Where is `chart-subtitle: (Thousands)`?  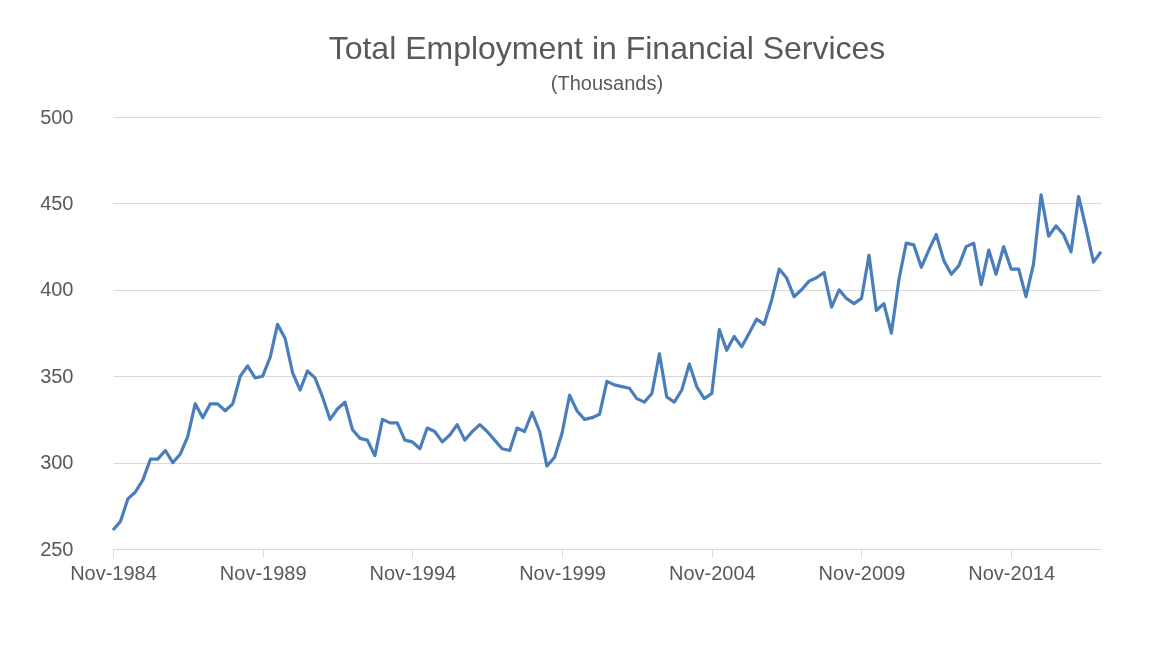
chart-subtitle: (Thousands) is located at coordinates (607, 83).